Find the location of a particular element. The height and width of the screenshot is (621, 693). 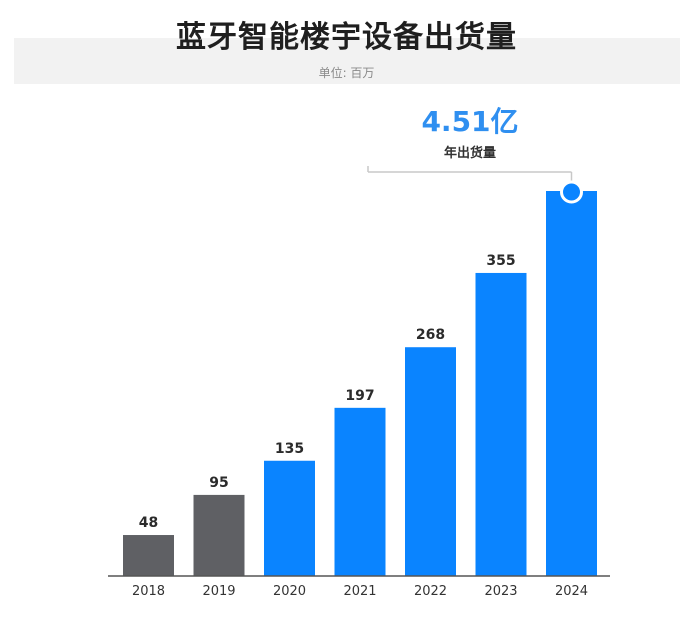

x-tick-2023: 2023 is located at coordinates (500, 591).